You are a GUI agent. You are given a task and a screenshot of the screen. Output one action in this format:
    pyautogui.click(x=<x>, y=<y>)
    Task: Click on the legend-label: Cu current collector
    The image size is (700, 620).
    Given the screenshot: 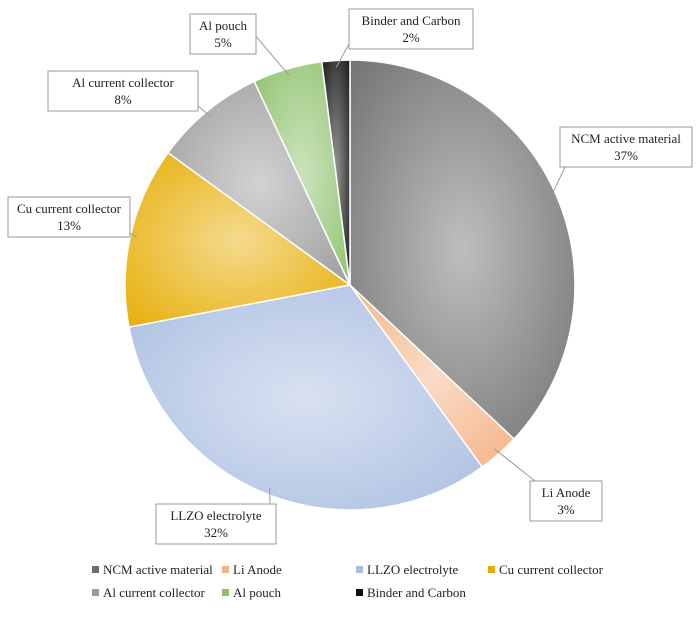 What is the action you would take?
    pyautogui.click(x=551, y=569)
    